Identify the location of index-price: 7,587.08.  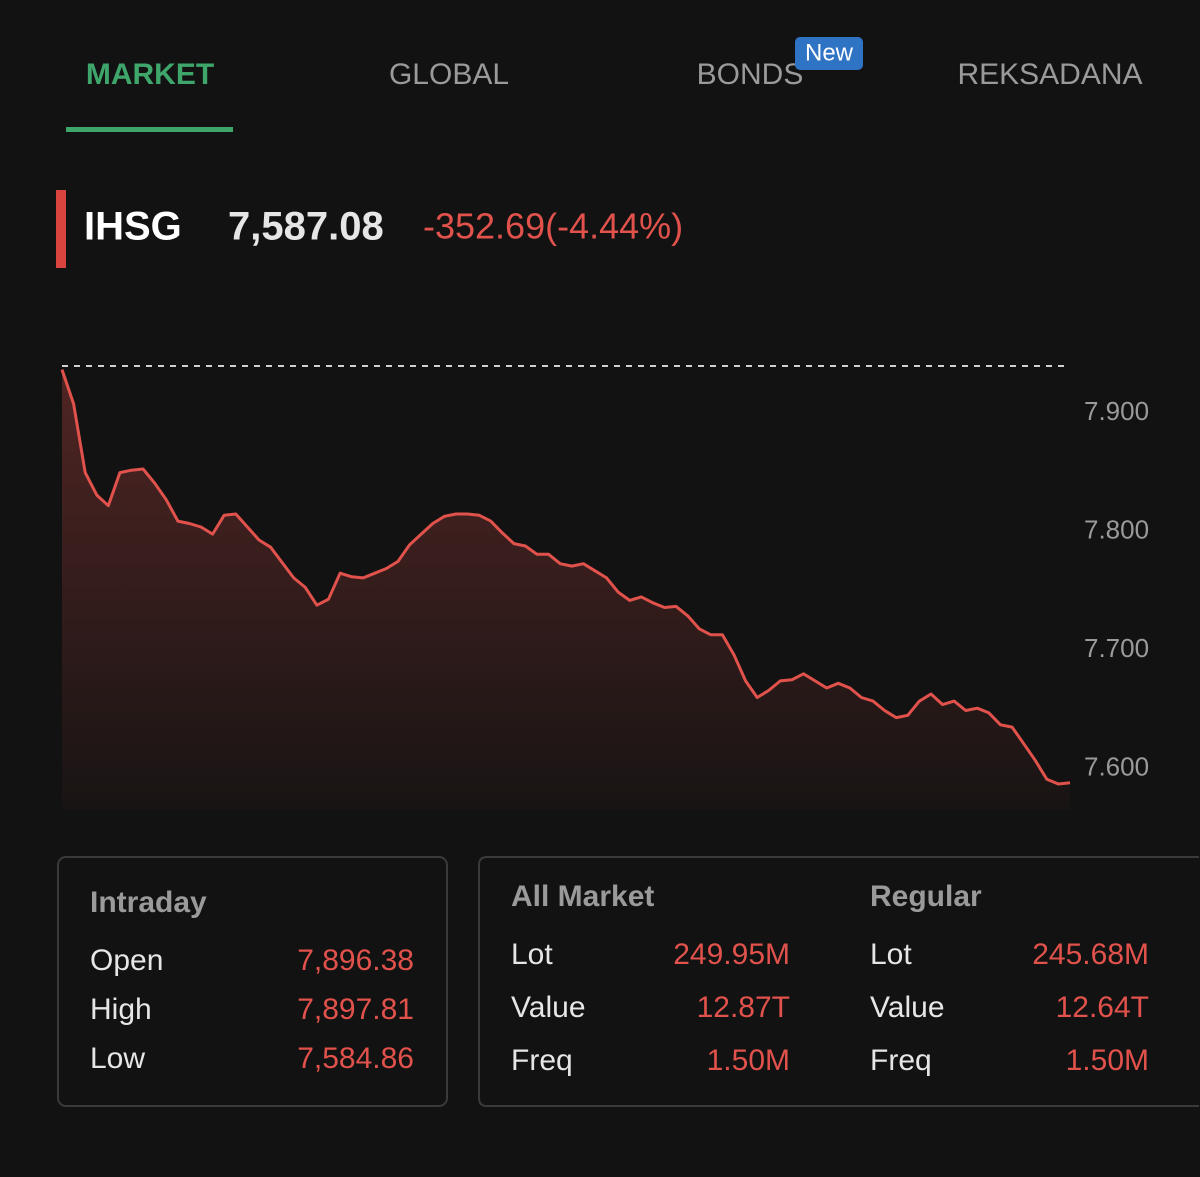
(306, 227).